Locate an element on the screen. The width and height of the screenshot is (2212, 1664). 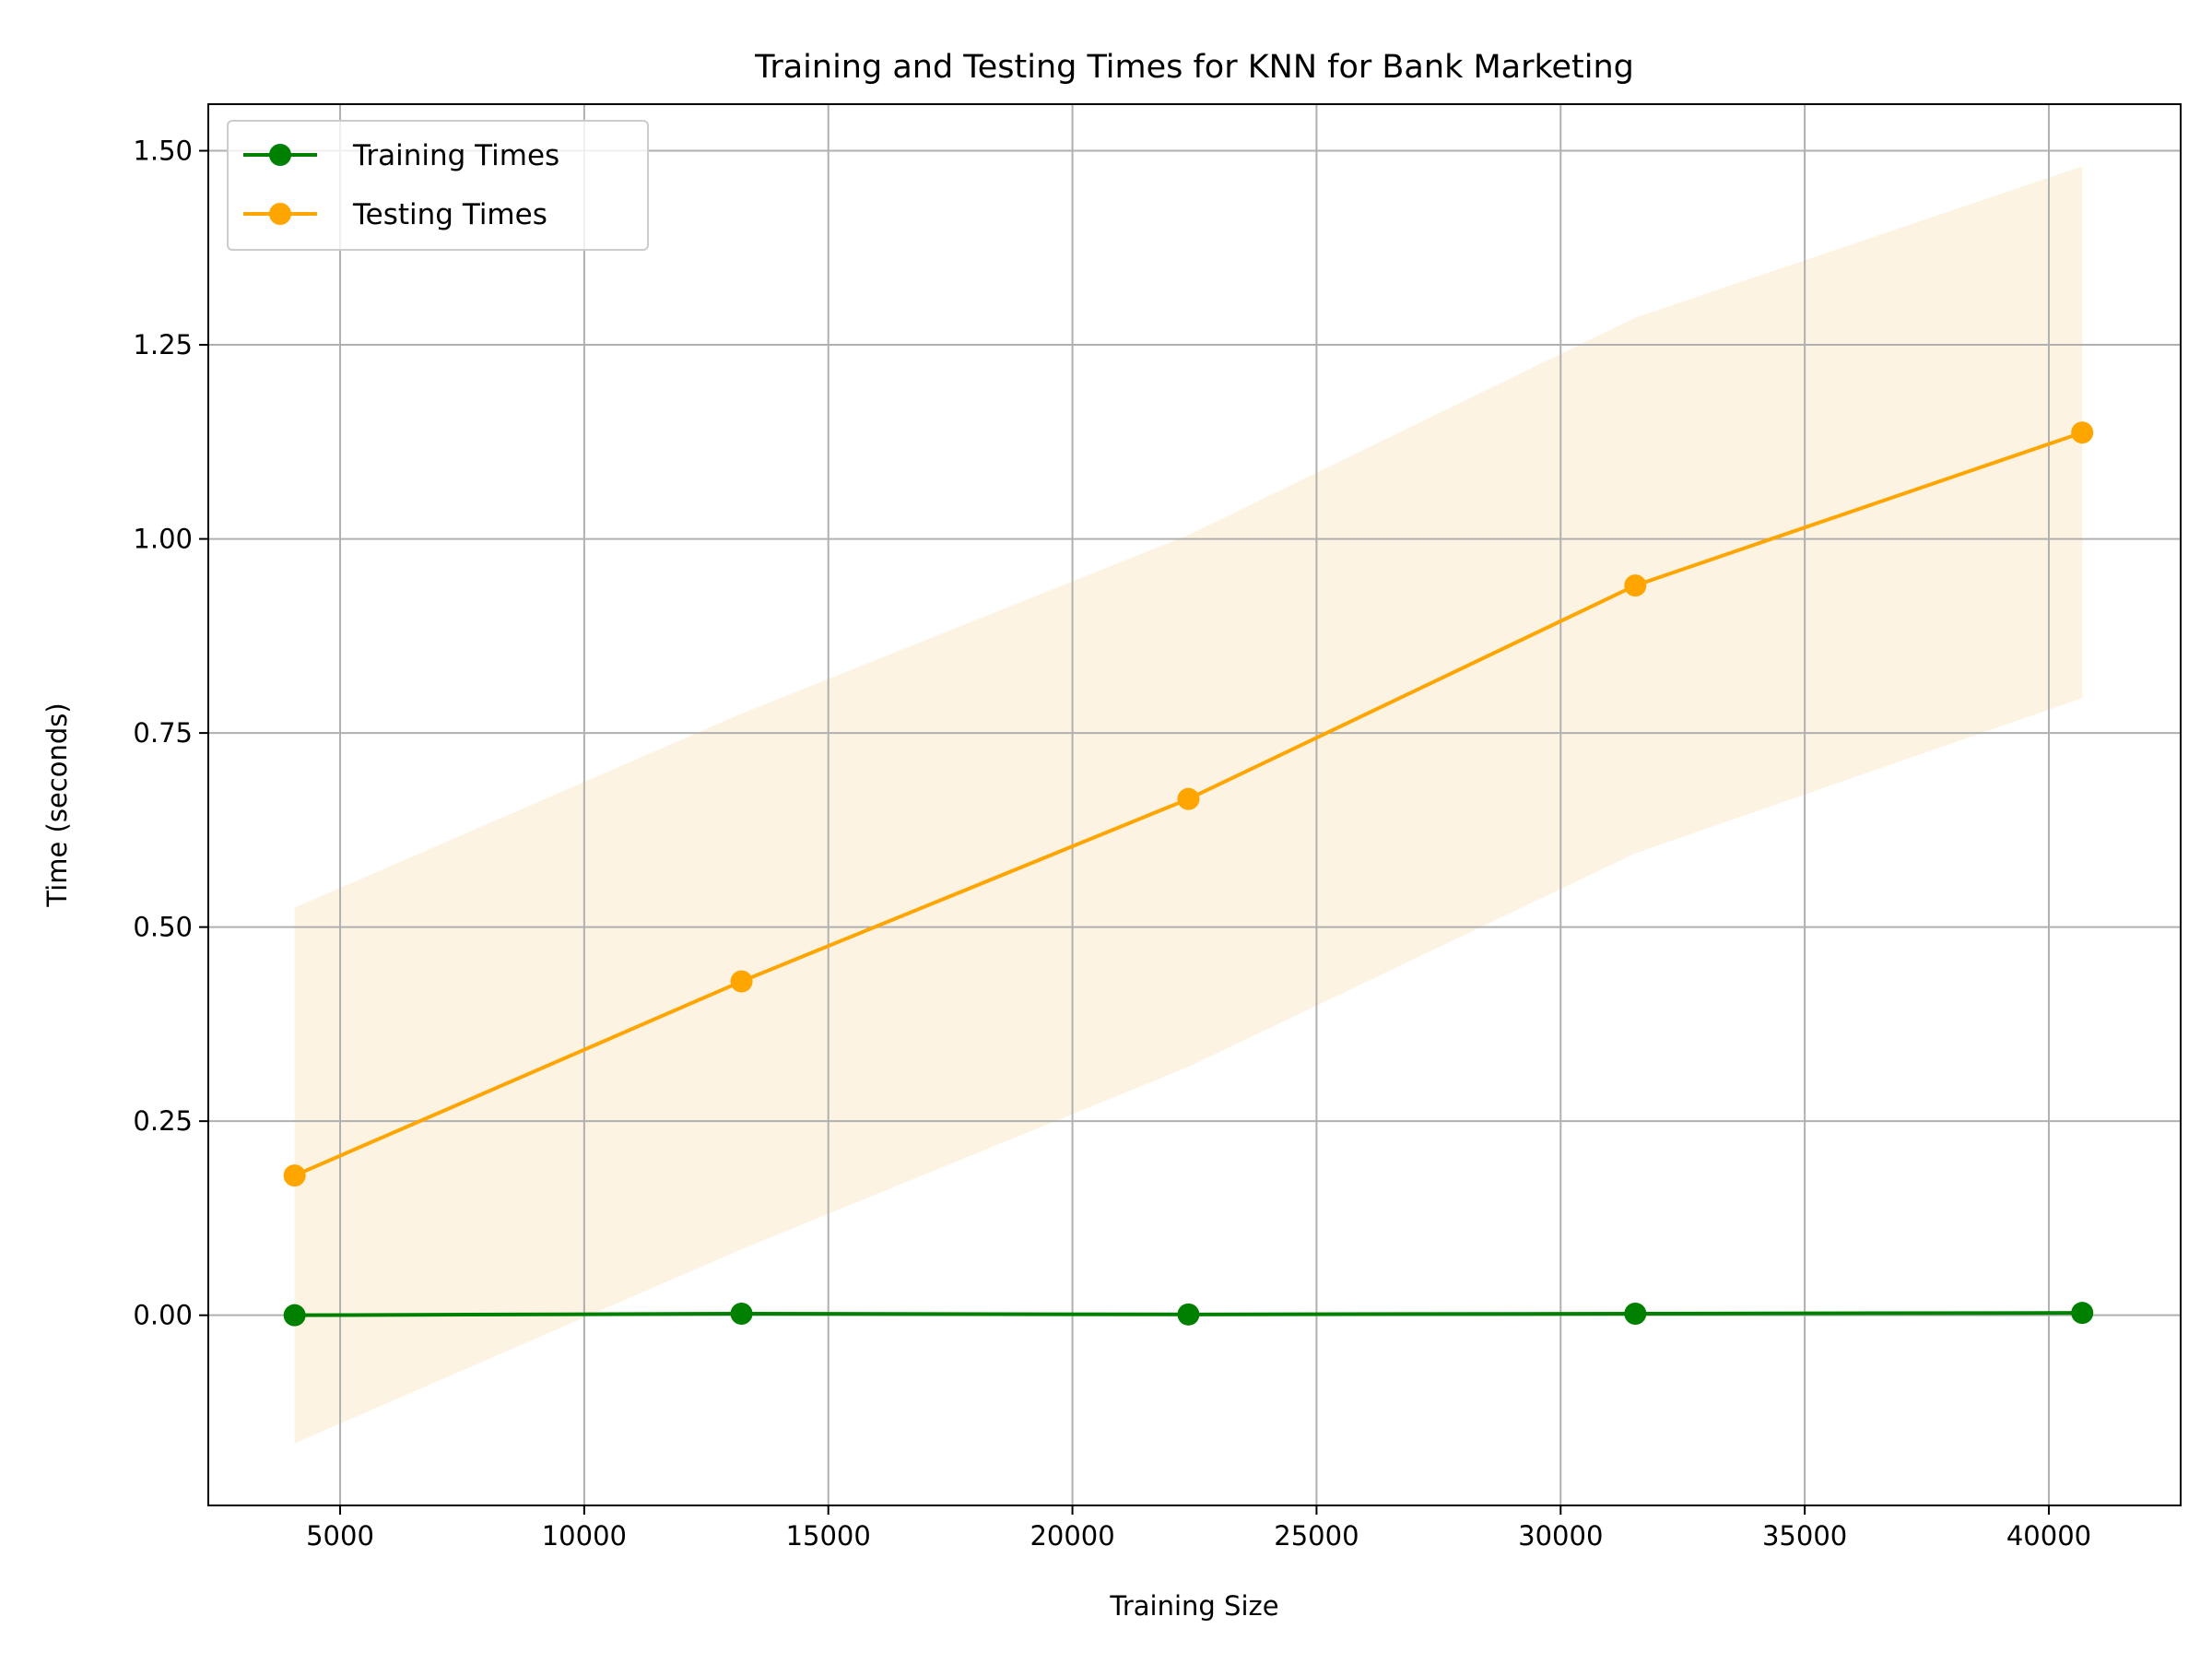
x-tick-label: 30000 is located at coordinates (1560, 1536).